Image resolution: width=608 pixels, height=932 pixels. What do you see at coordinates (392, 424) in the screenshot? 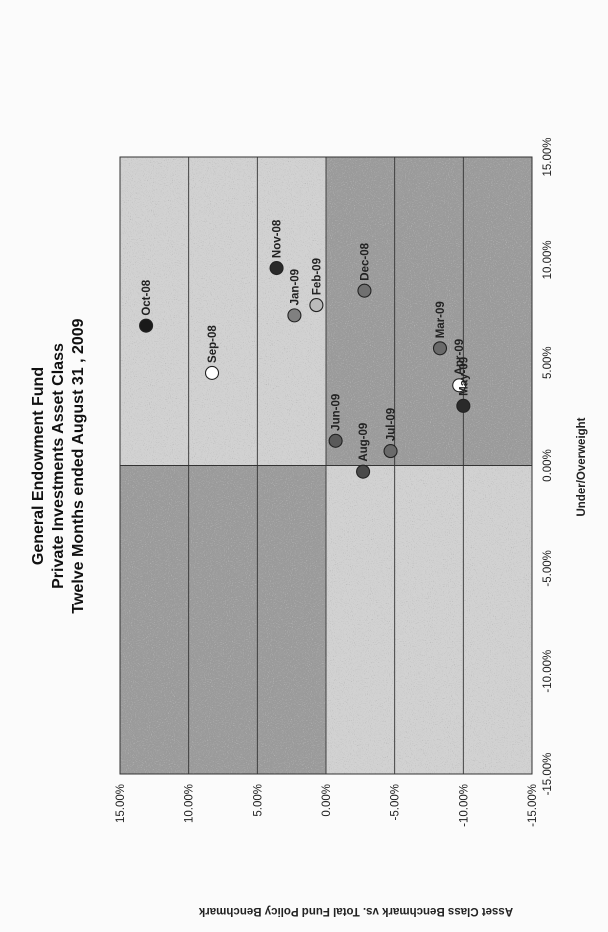
I see `point-label: Jul-09` at bounding box center [392, 424].